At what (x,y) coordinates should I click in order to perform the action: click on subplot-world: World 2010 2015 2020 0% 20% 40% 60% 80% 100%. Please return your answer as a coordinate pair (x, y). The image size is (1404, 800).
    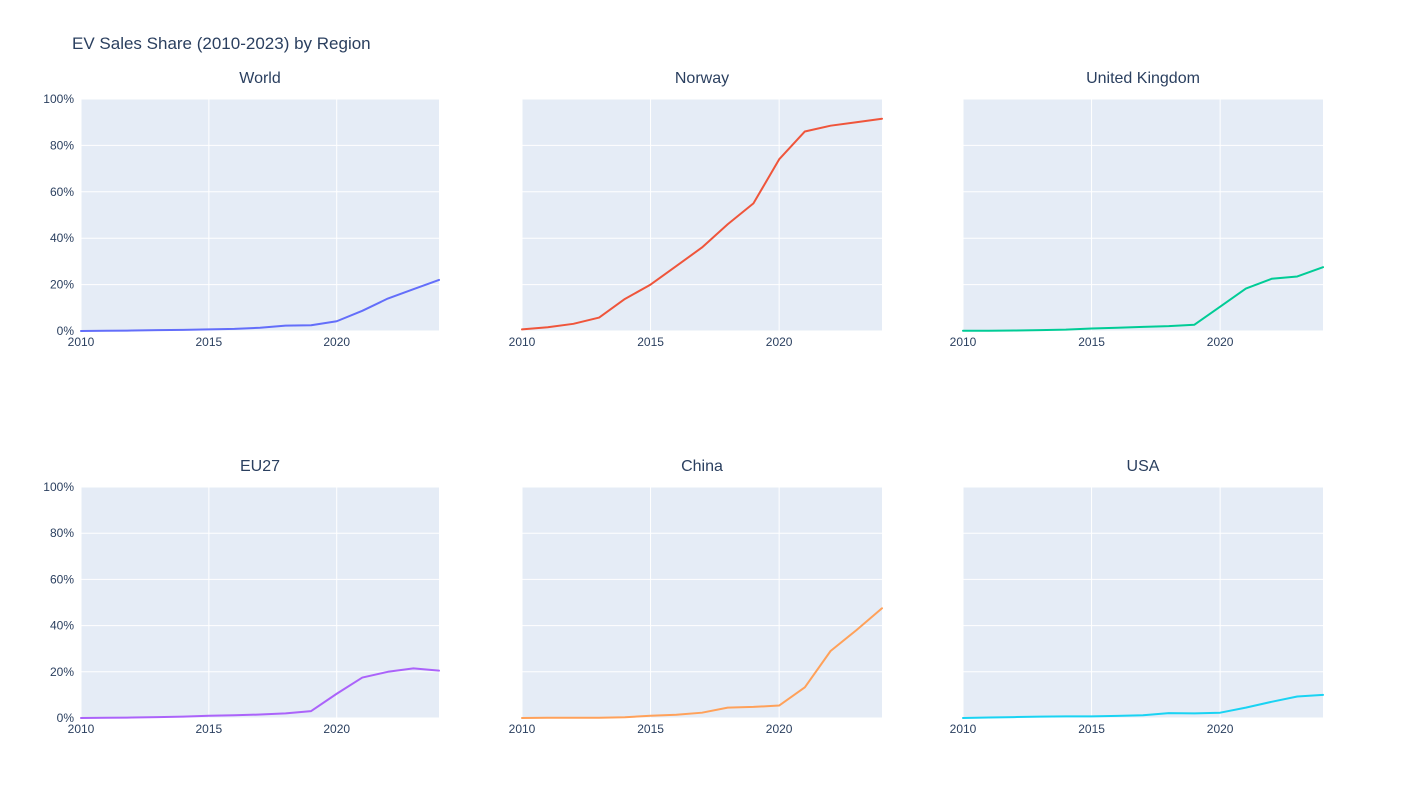
    Looking at the image, I should click on (241, 209).